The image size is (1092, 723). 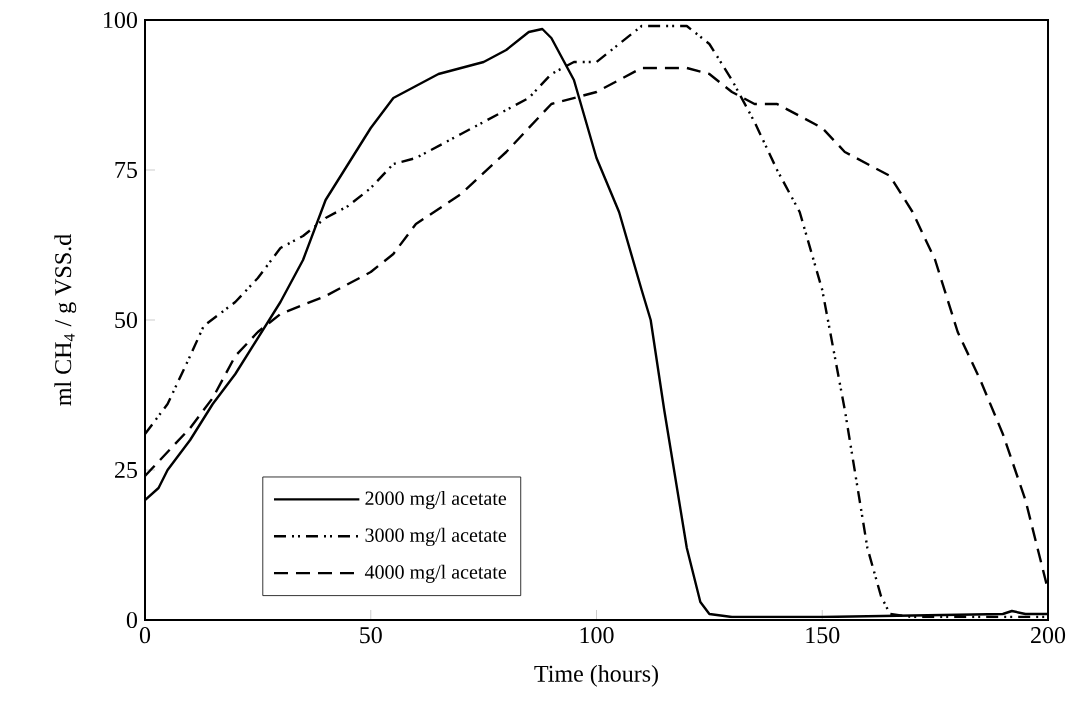 I want to click on y-tick-label: 100, so click(x=121, y=20).